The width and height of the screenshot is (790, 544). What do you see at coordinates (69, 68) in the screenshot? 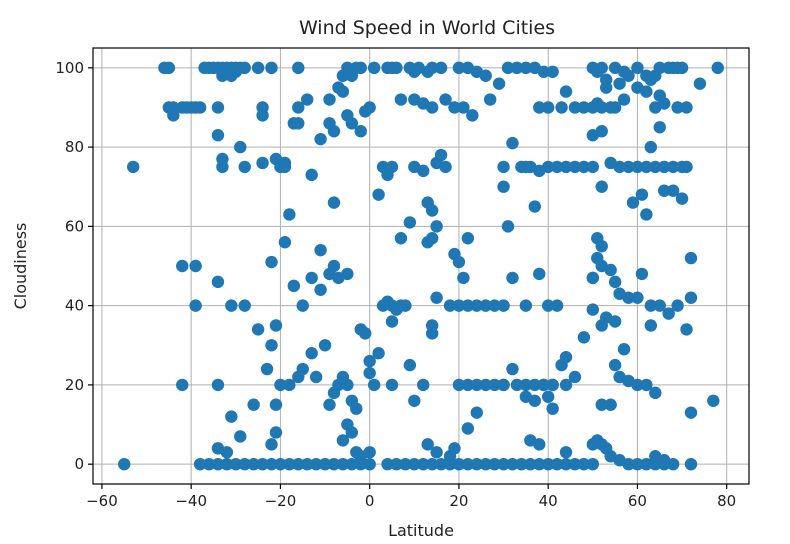
I see `y-tick-label: 100` at bounding box center [69, 68].